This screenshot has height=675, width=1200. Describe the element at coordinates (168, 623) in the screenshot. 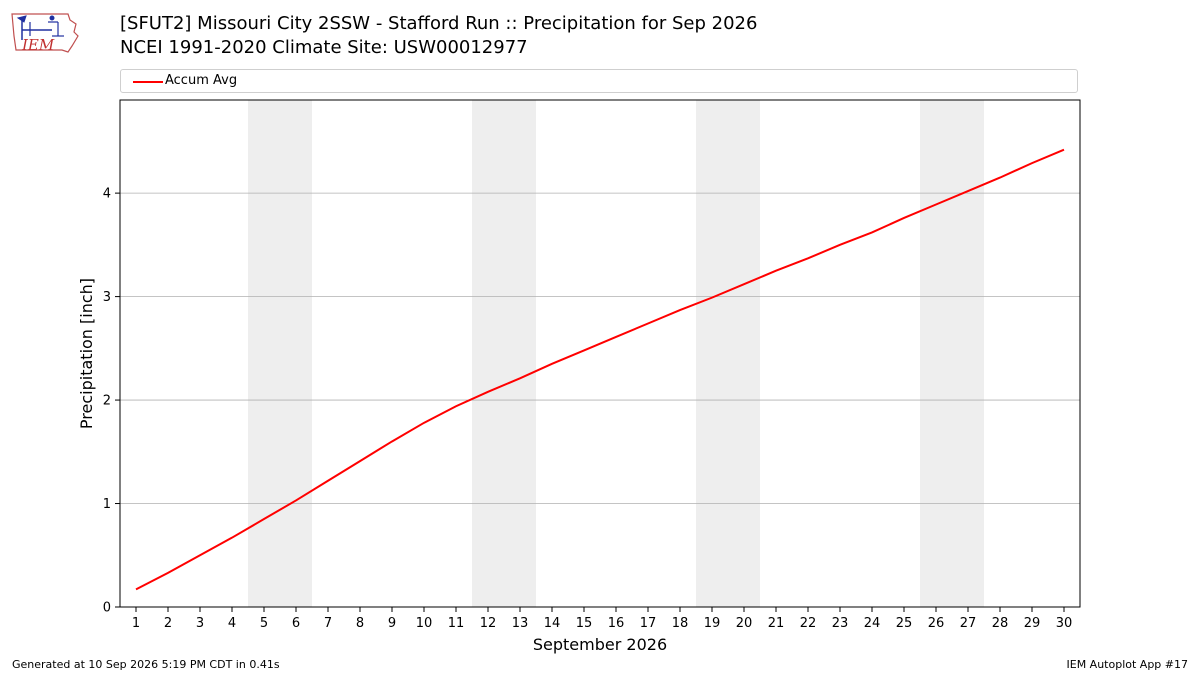

I see `x-tick-label-2: 2` at that location.